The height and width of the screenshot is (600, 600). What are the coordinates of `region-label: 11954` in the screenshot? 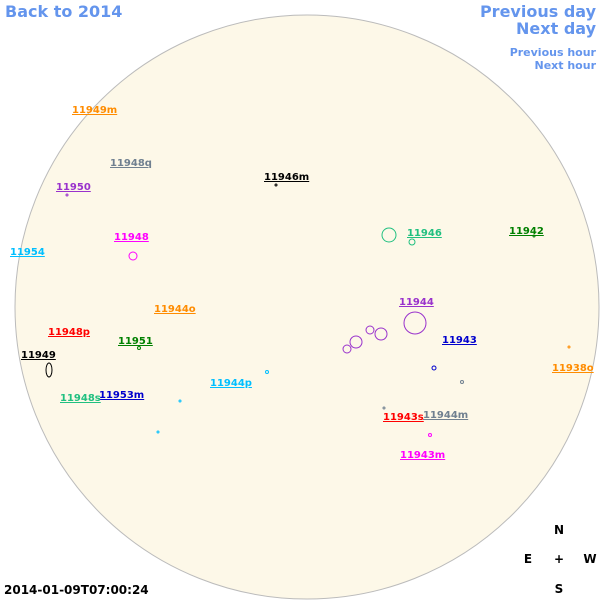 It's located at (27, 252).